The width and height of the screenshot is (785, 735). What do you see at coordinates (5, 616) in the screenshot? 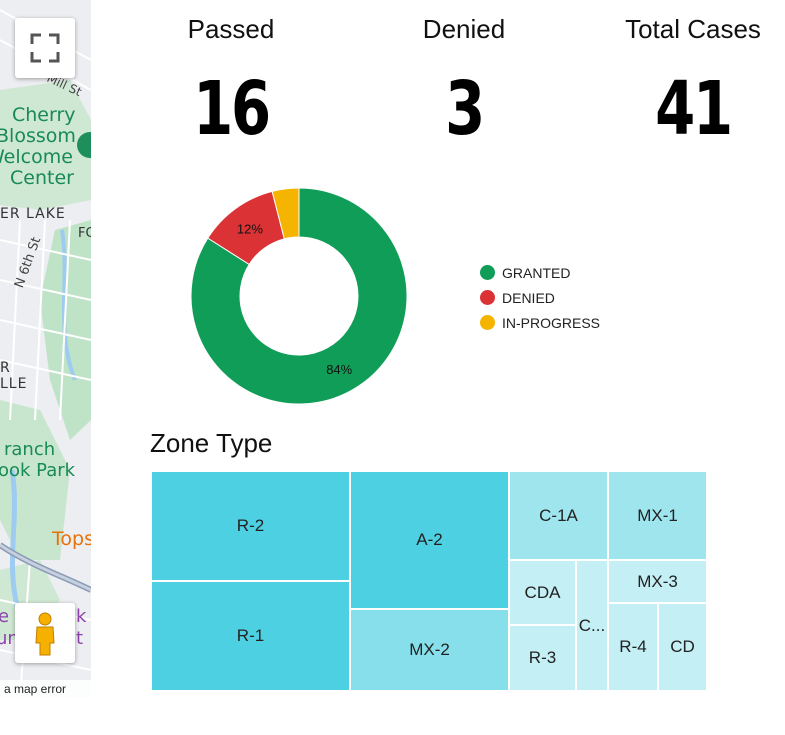
I see `map-label-purple-1: e` at bounding box center [5, 616].